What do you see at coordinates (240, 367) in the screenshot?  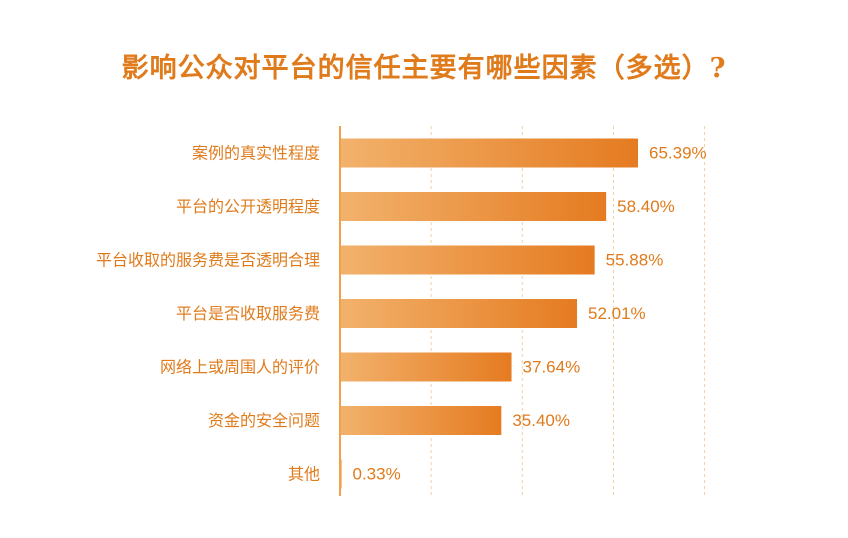 I see `category-label: 网络上或周围人的评价` at bounding box center [240, 367].